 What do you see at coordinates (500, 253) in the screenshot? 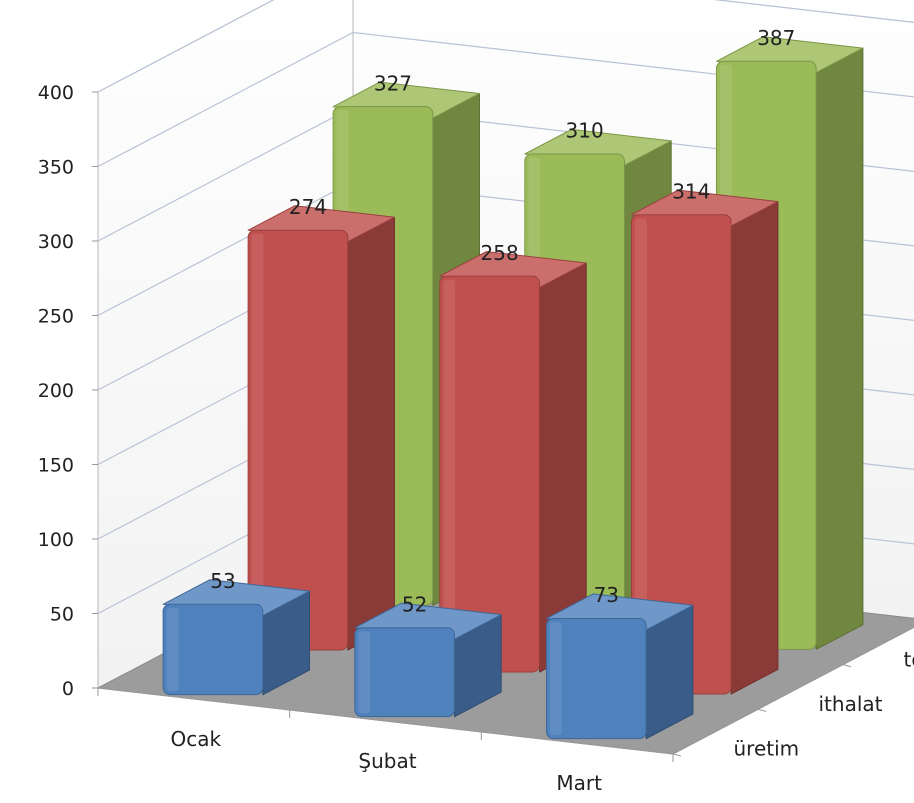
I see `data-label: 258` at bounding box center [500, 253].